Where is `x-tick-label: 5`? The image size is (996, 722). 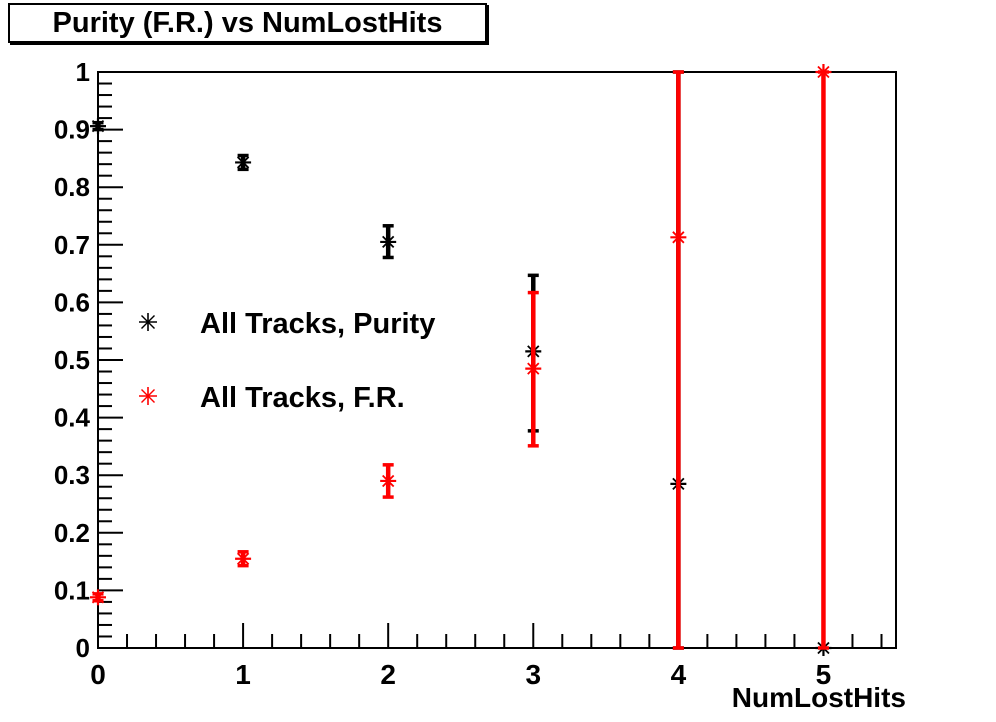
x-tick-label: 5 is located at coordinates (824, 674).